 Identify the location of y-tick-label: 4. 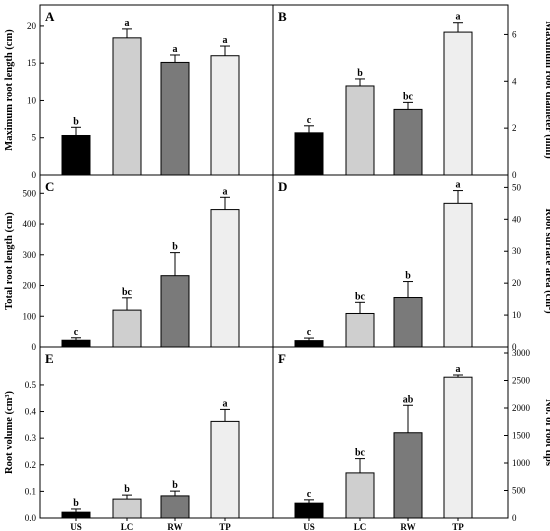
(514, 81).